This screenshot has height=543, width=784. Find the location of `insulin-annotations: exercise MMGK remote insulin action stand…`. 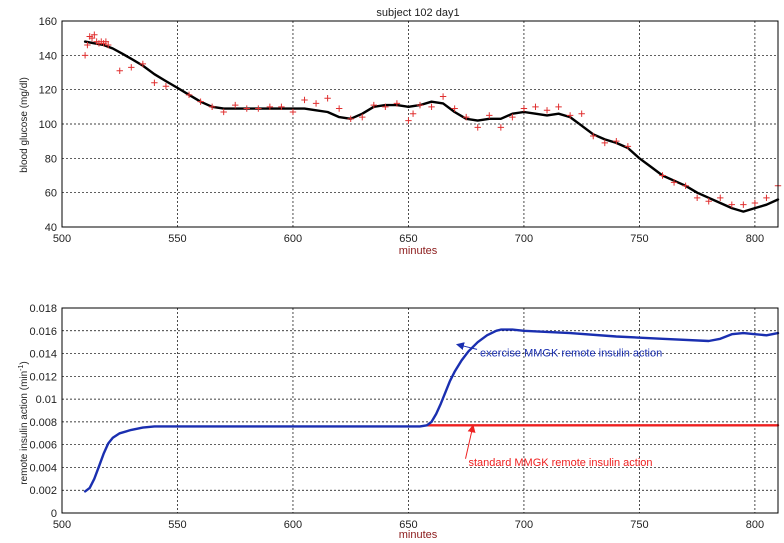

insulin-annotations: exercise MMGK remote insulin action stand… is located at coordinates (558, 405).